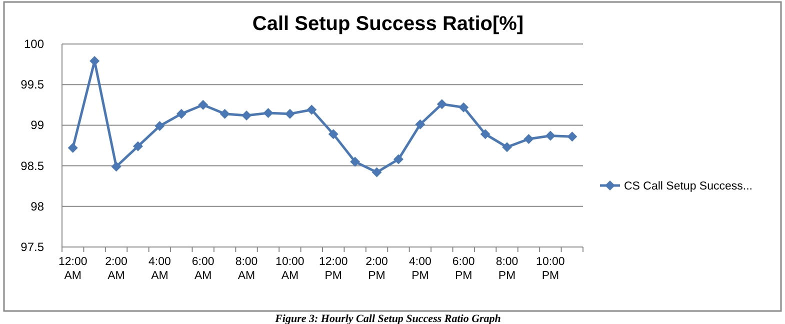  I want to click on x-tick-label: 8:00 AM, so click(246, 269).